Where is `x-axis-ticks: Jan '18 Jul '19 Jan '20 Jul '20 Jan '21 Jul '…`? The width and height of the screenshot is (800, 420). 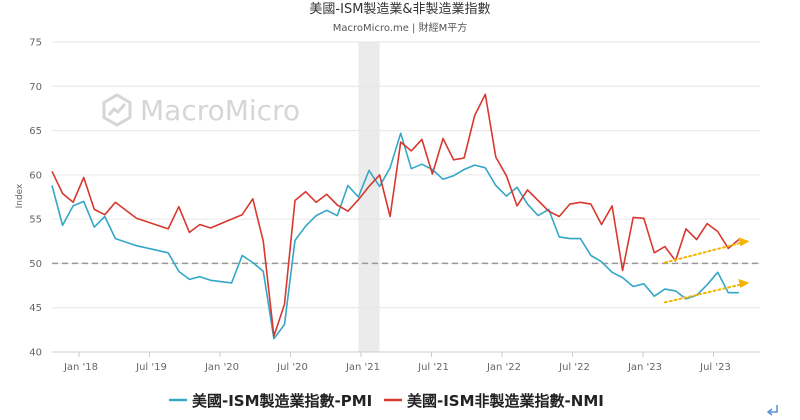
x-axis-ticks: Jan '18 Jul '19 Jan '20 Jul '20 Jan '21 Jul '… is located at coordinates (397, 362).